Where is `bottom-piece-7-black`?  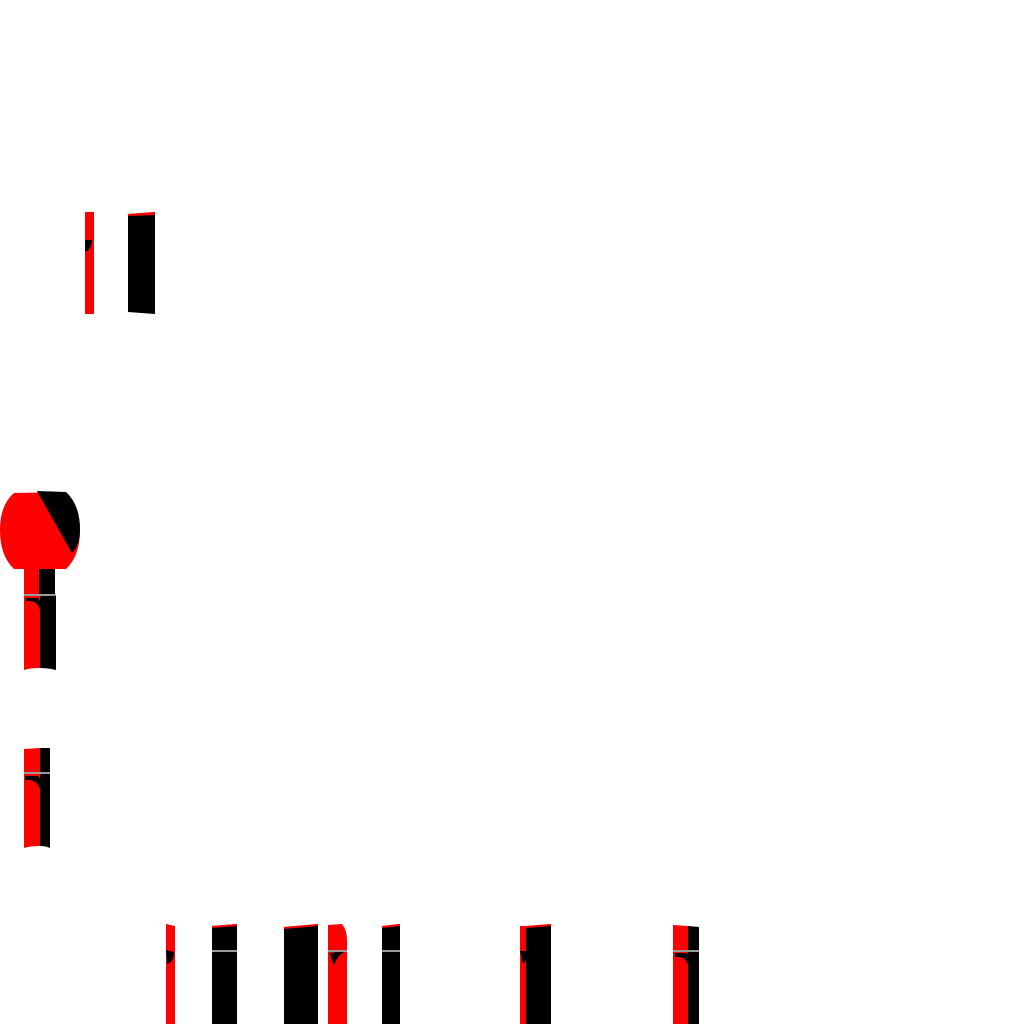
bottom-piece-7-black is located at coordinates (693, 975).